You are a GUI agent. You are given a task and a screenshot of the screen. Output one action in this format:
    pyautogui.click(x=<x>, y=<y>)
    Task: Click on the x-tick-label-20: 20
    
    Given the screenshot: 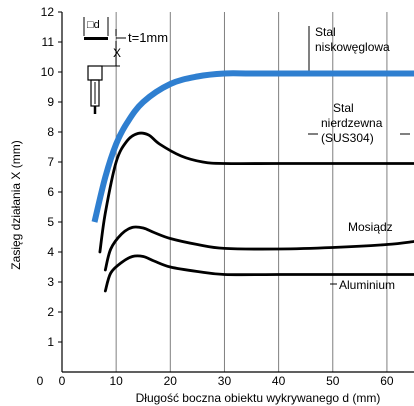 What is the action you would take?
    pyautogui.click(x=171, y=381)
    